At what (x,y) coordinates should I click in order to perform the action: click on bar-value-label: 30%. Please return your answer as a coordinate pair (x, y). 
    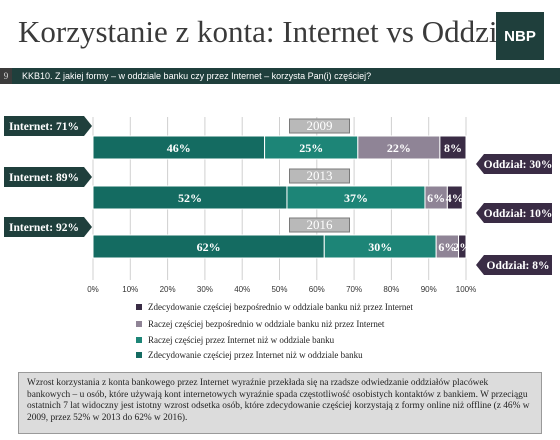
    Looking at the image, I should click on (380, 247).